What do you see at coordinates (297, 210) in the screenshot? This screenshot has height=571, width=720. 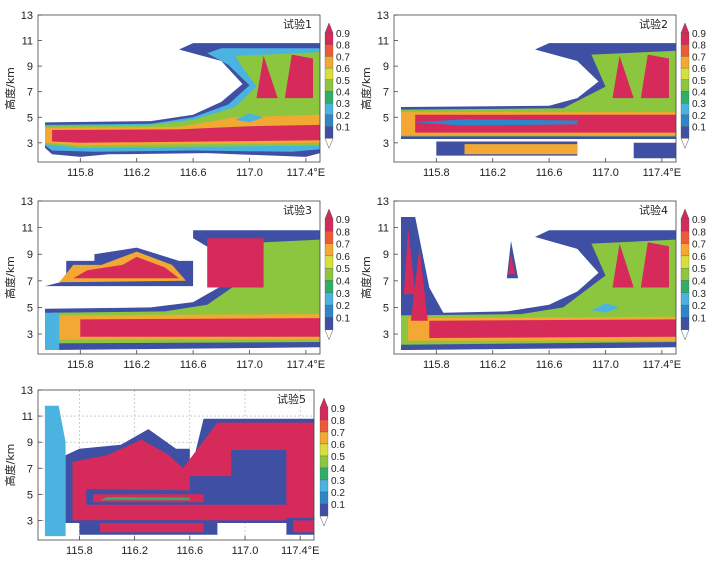 I see `panel-title: 试验3` at bounding box center [297, 210].